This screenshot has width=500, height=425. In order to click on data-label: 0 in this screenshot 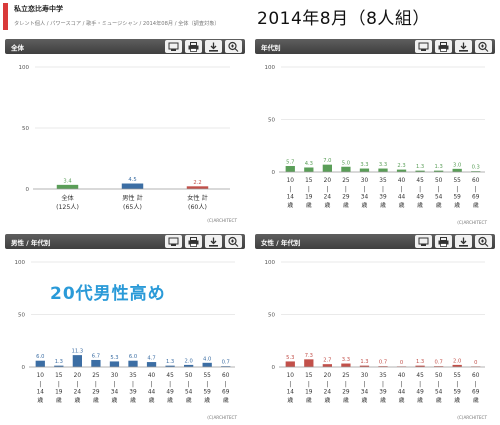, I will do `click(475, 363)`.